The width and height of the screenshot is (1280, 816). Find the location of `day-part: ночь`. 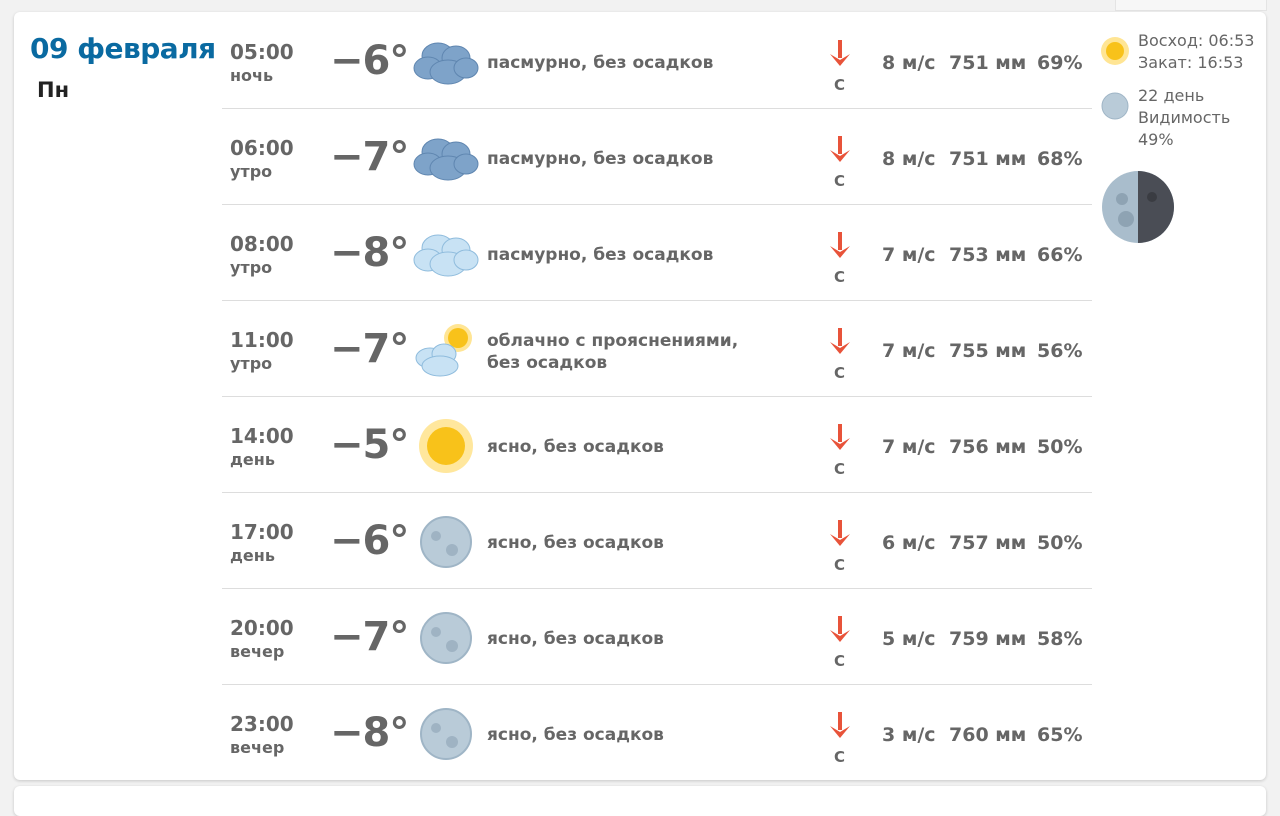

day-part: ночь is located at coordinates (252, 75).